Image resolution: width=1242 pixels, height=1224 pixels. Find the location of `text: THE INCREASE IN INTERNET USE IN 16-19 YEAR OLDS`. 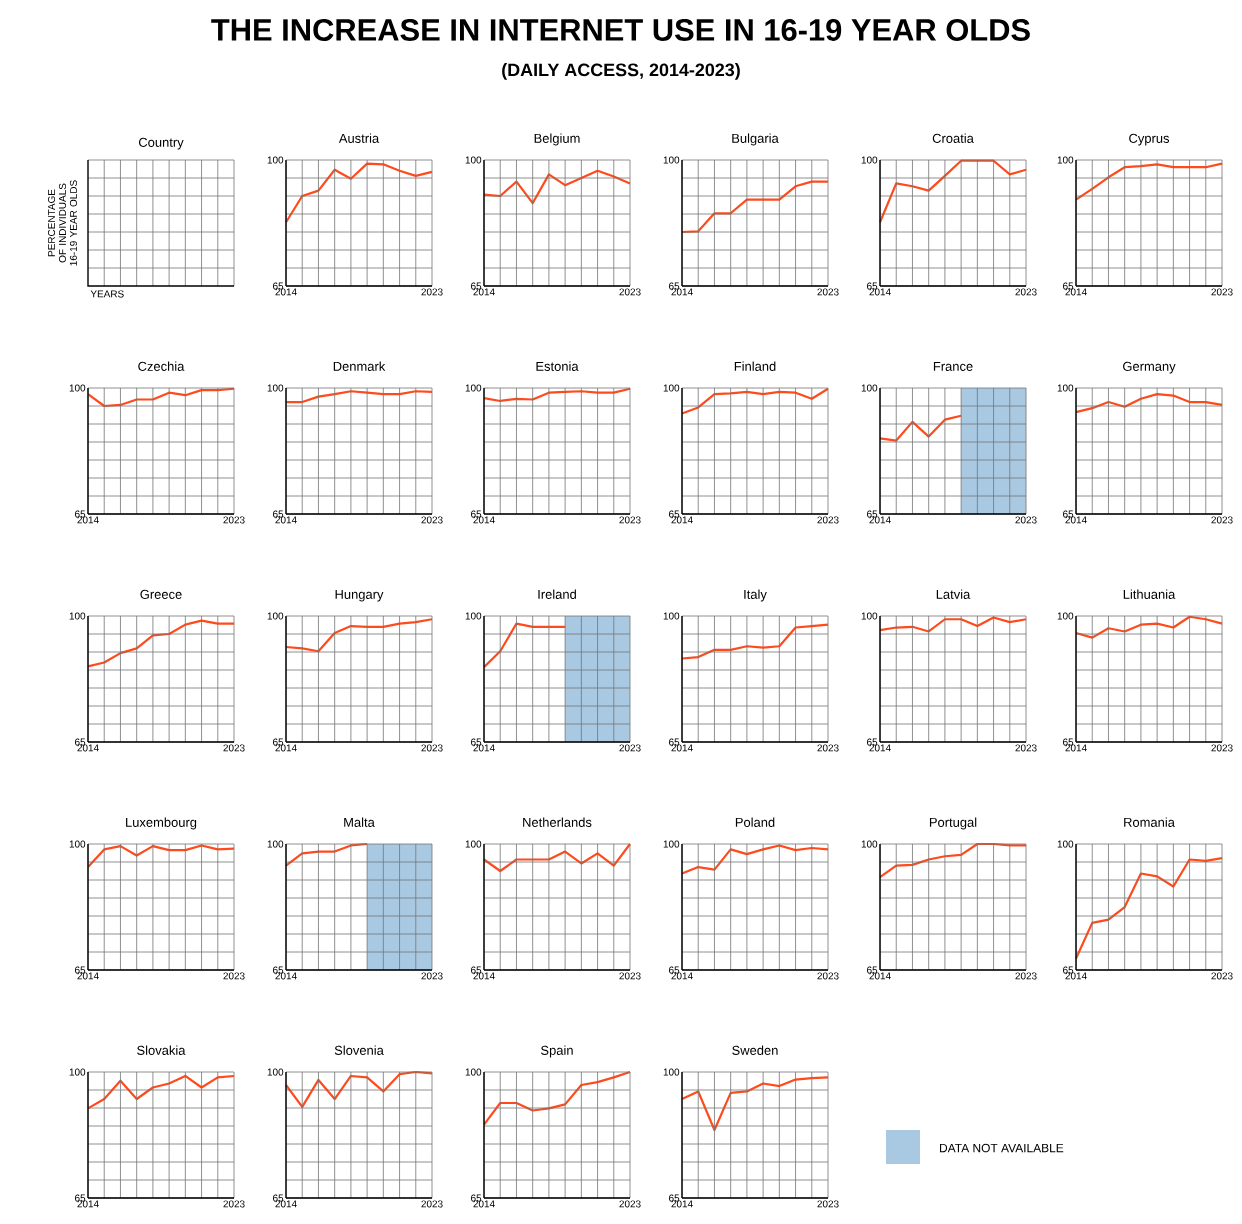

text: THE INCREASE IN INTERNET USE IN 16-19 YEAR OLDS is located at coordinates (620, 30).